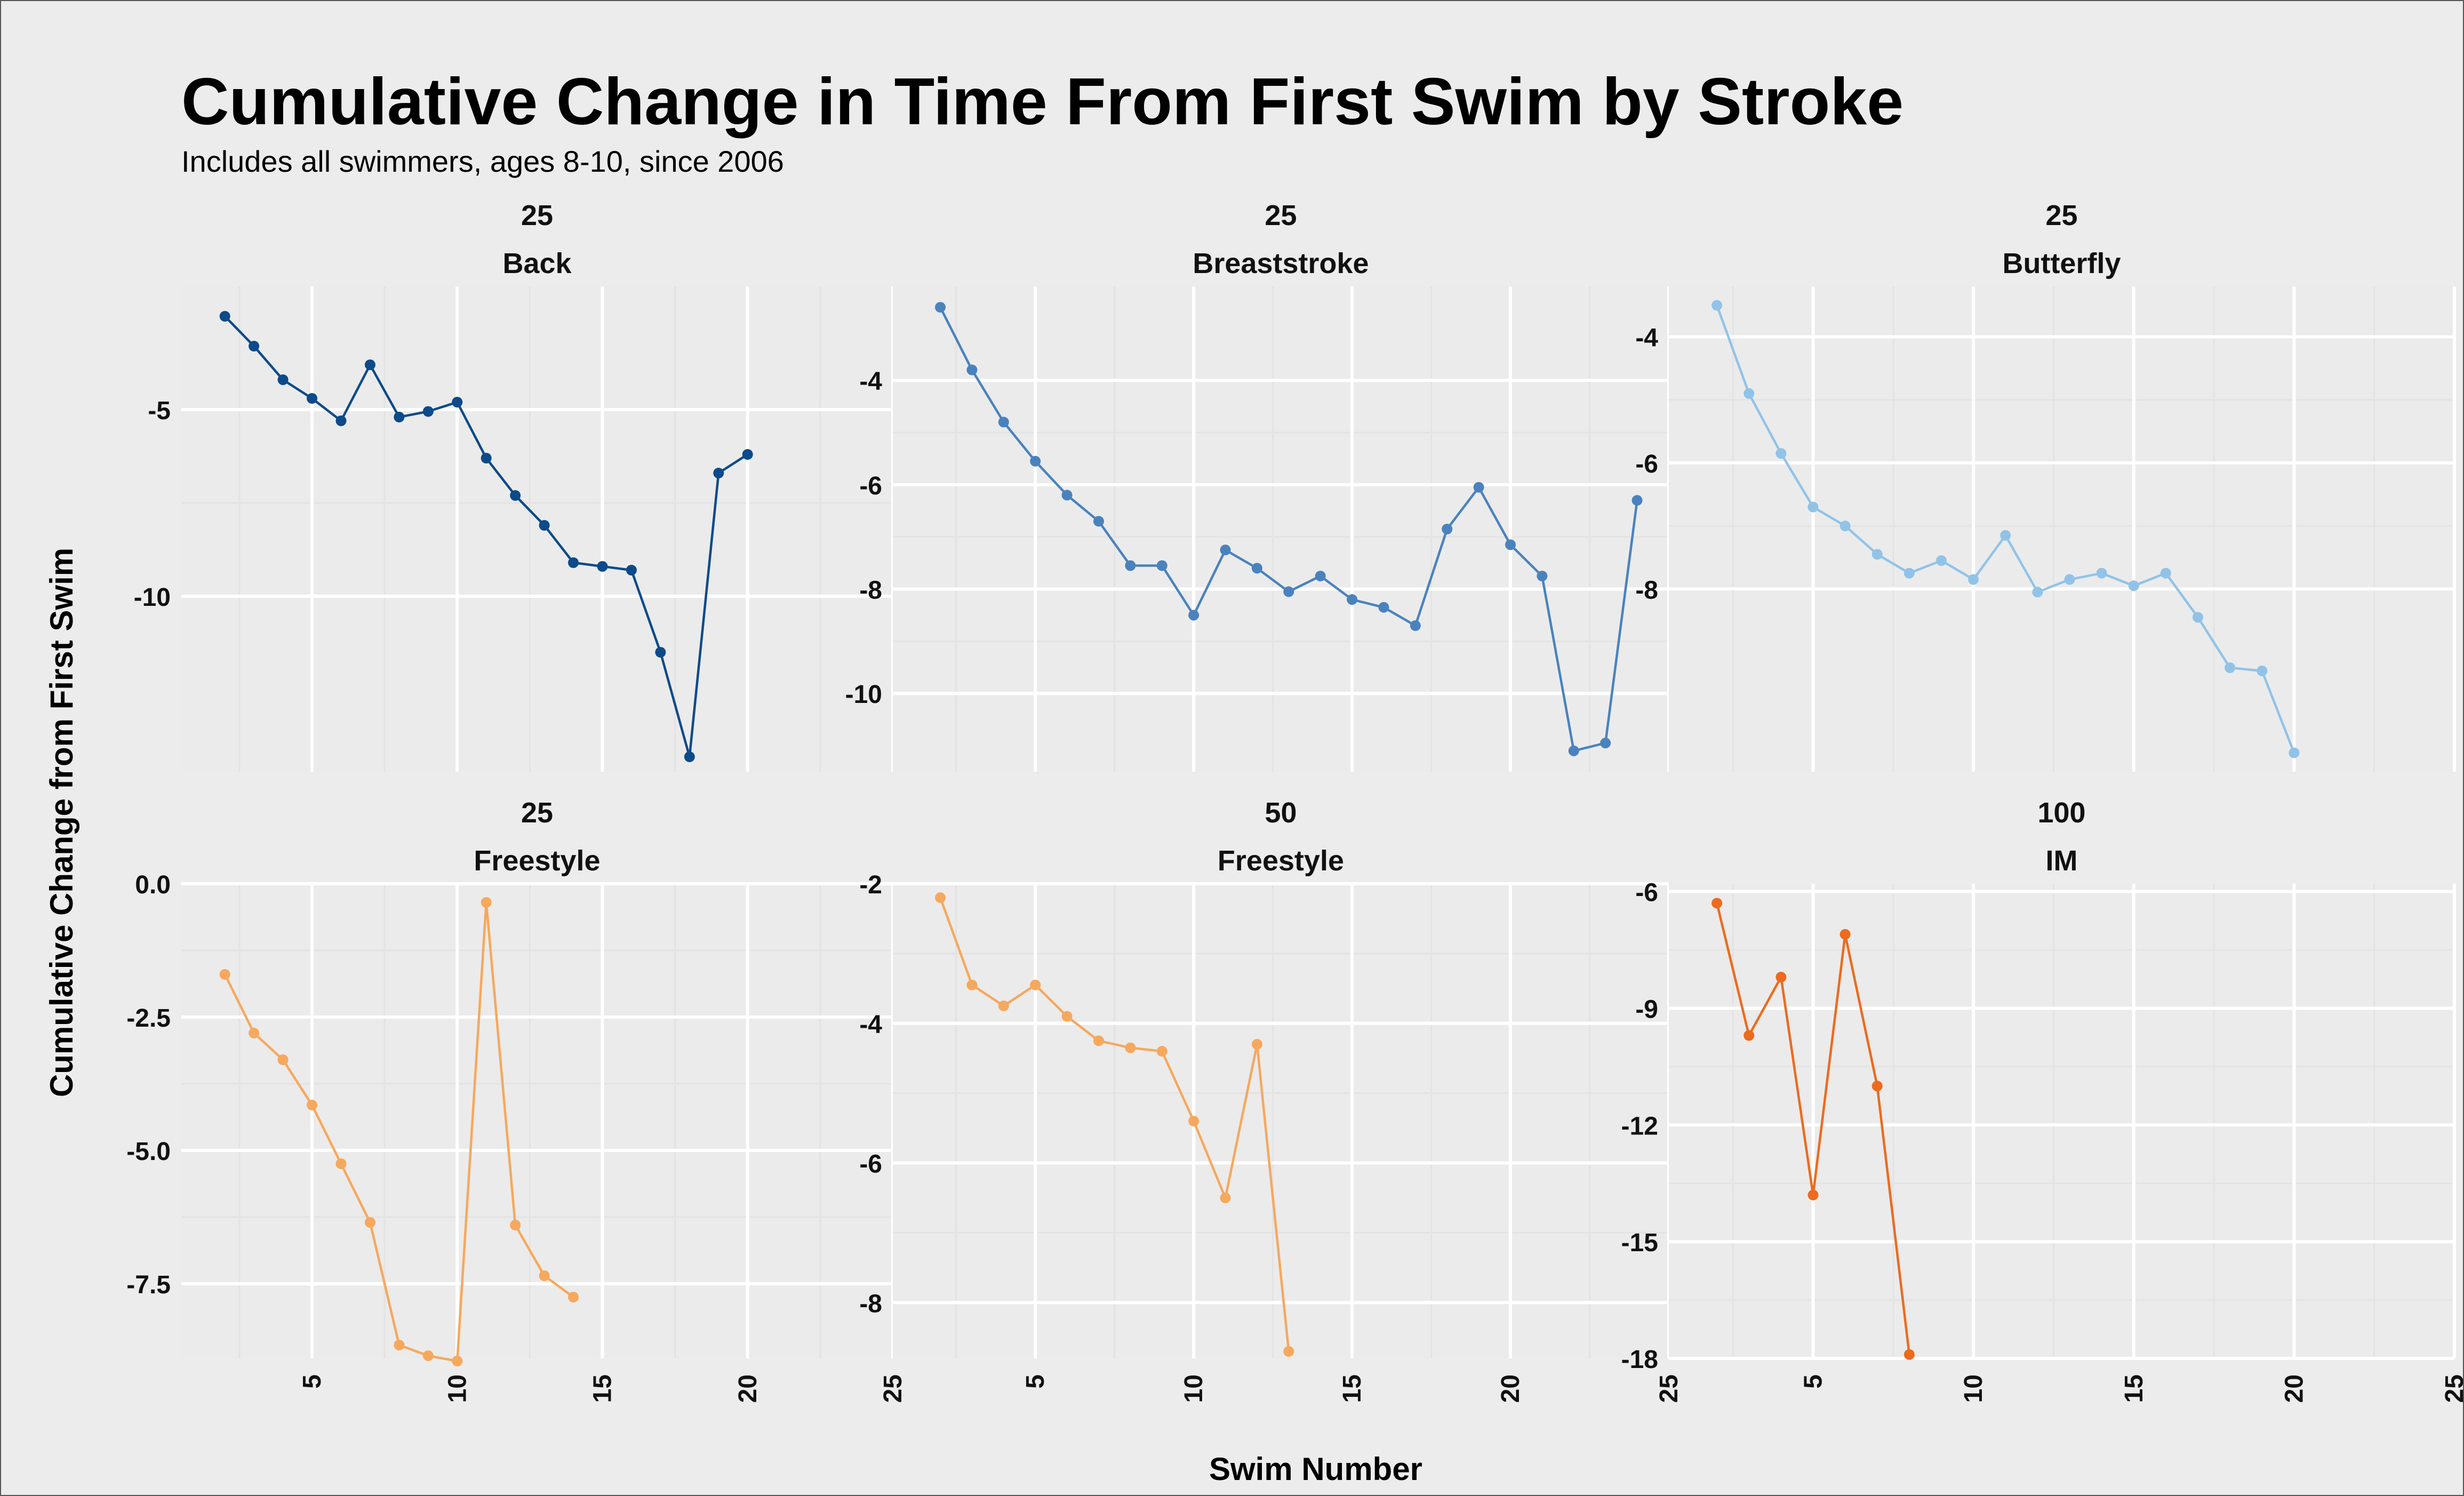 This screenshot has width=2464, height=1496. I want to click on y-tick-label: -7.5, so click(148, 1285).